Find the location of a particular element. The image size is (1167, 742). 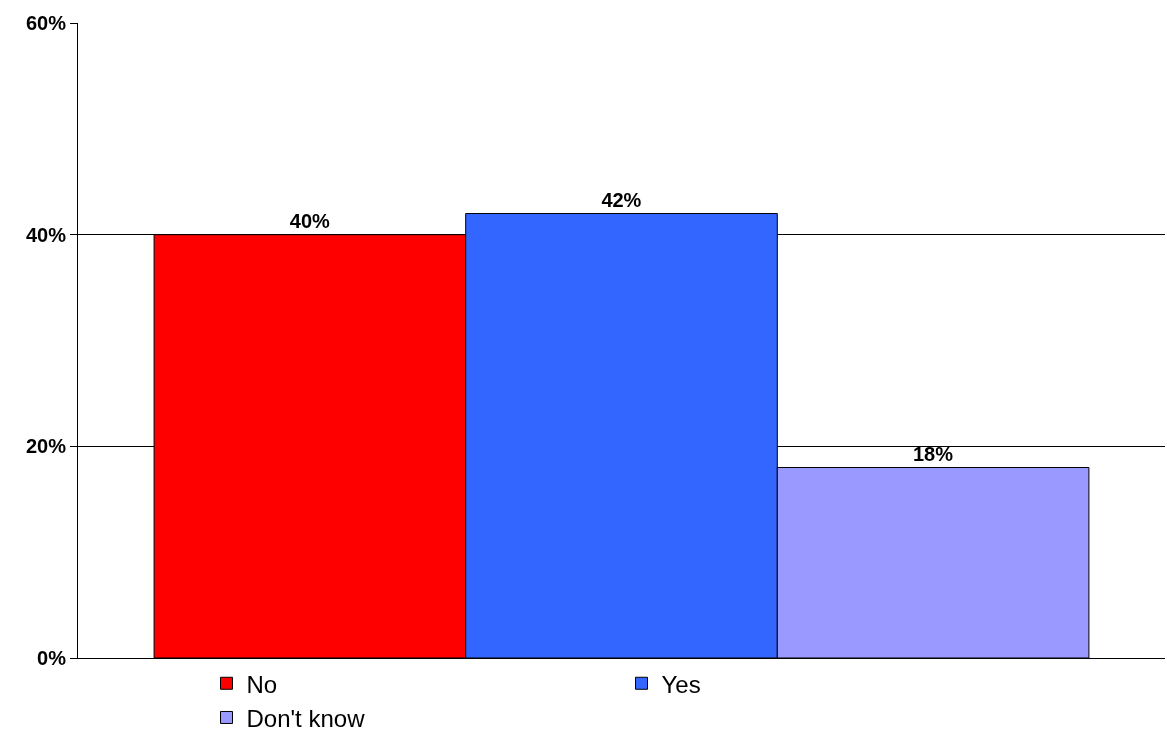

data-label: 18% is located at coordinates (933, 453).